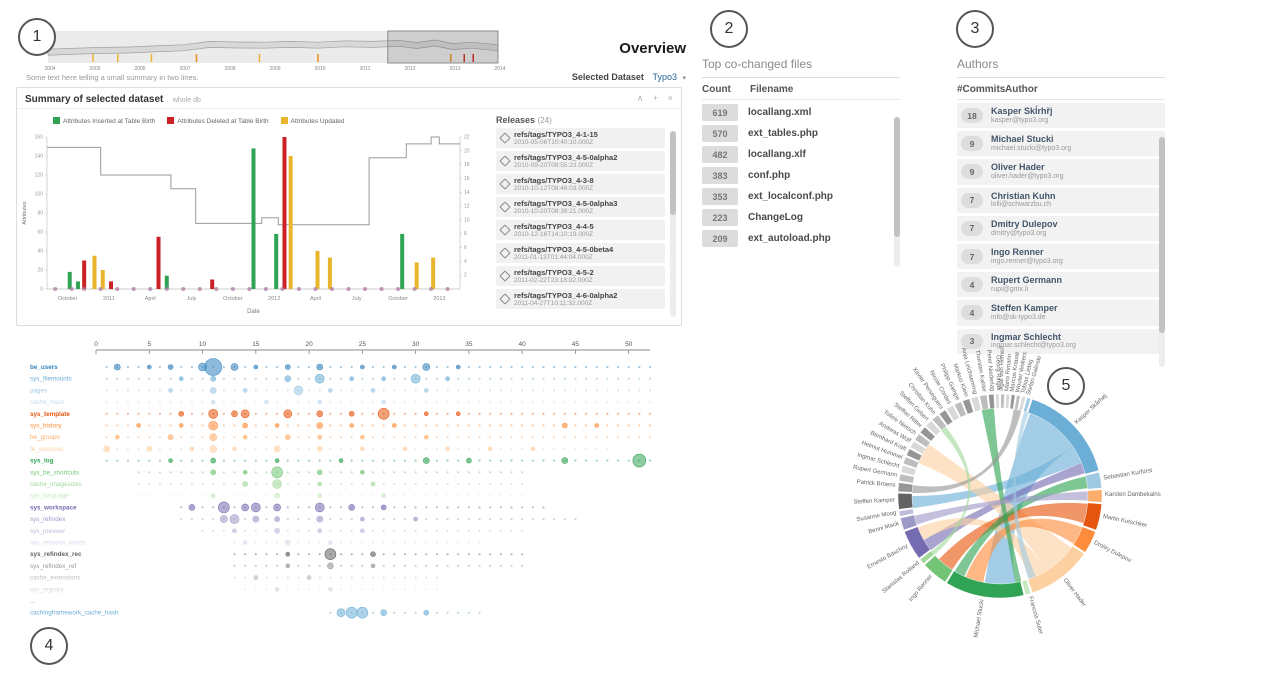 The height and width of the screenshot is (676, 1276). I want to click on authors-scrollbar-thumb, so click(1162, 235).